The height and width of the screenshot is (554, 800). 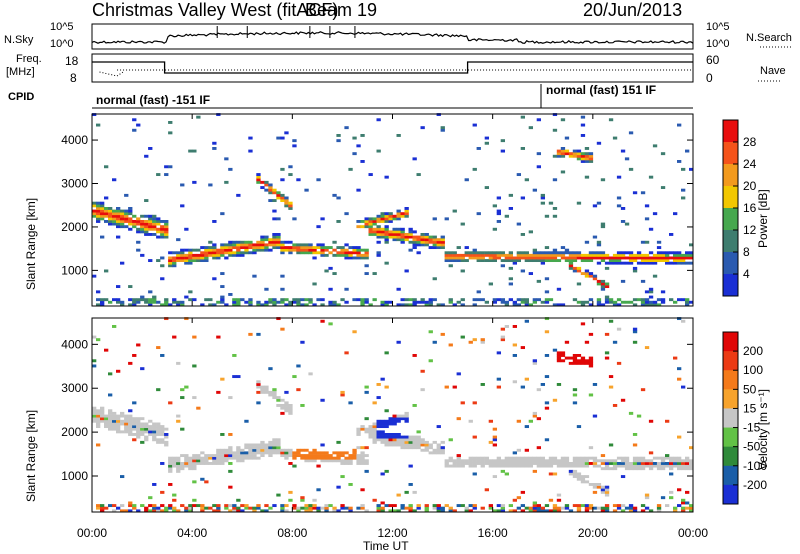 I want to click on nsky-trace, so click(x=392, y=35).